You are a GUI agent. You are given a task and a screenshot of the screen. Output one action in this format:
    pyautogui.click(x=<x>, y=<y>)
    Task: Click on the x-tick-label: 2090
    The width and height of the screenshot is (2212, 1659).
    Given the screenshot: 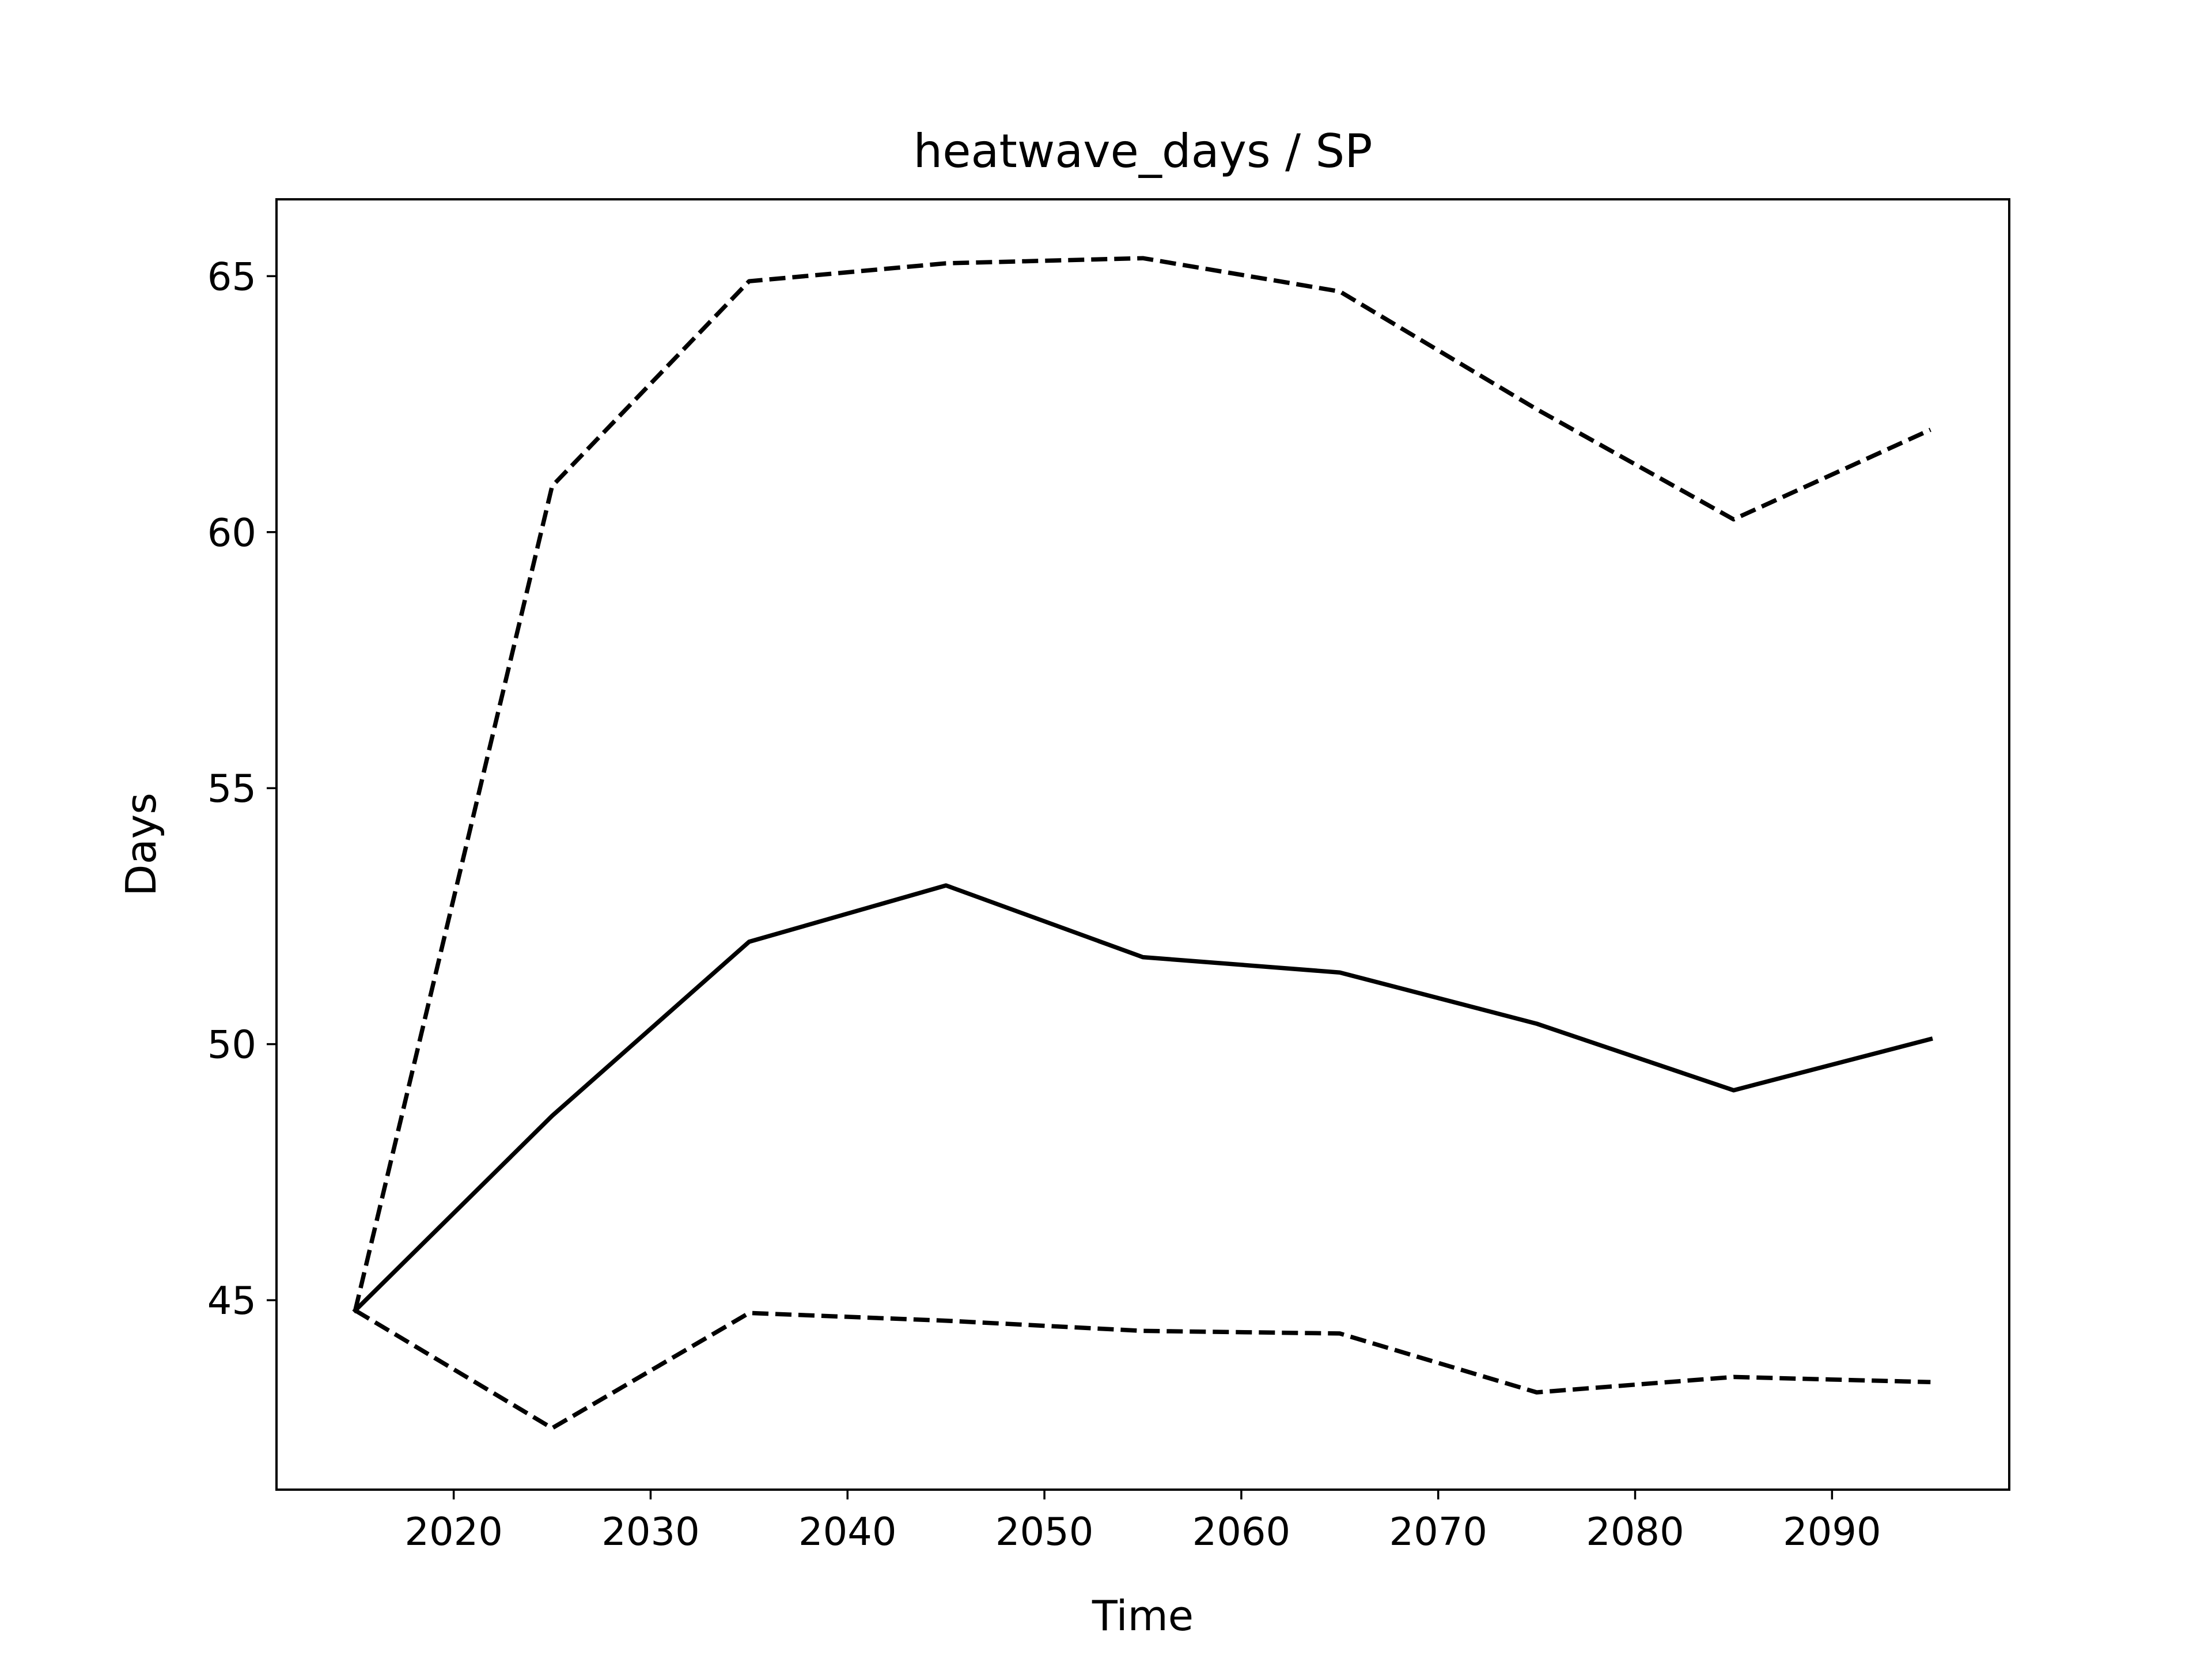 What is the action you would take?
    pyautogui.click(x=1832, y=1531)
    